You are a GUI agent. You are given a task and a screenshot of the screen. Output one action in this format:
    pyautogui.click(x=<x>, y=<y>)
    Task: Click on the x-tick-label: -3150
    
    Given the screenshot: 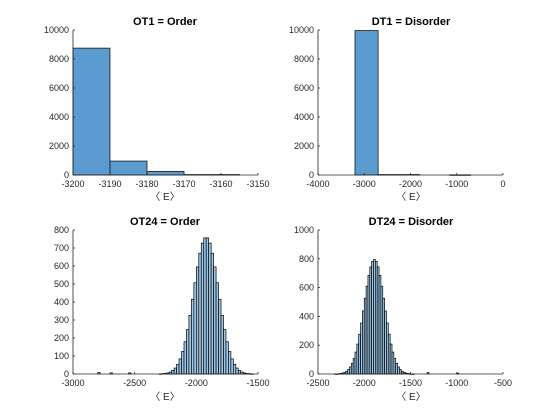 What is the action you would take?
    pyautogui.click(x=257, y=184)
    